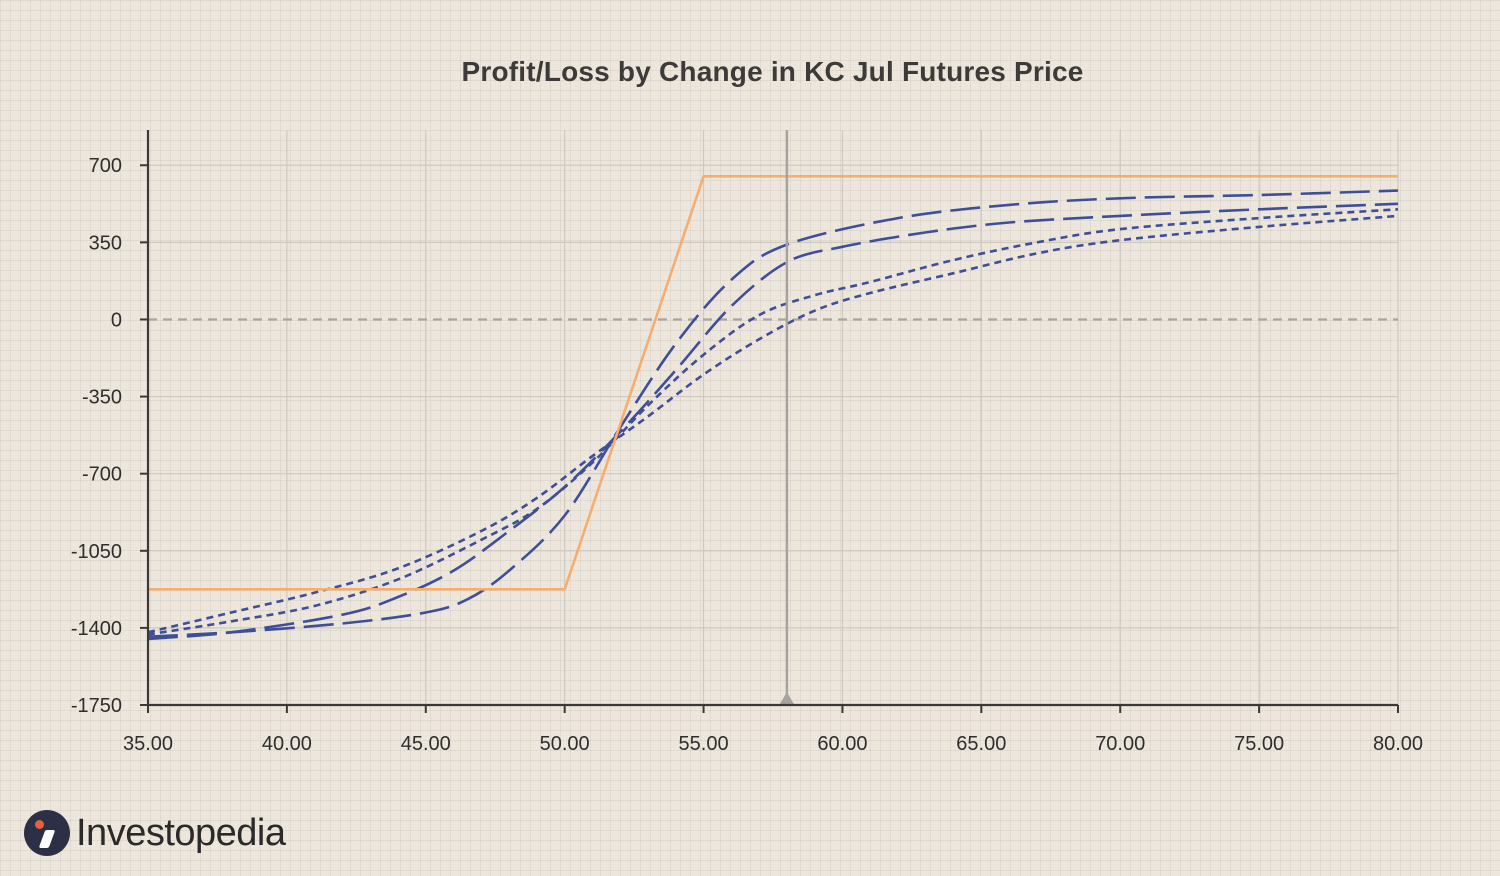  I want to click on y-tick-label-1: 350, so click(105, 243).